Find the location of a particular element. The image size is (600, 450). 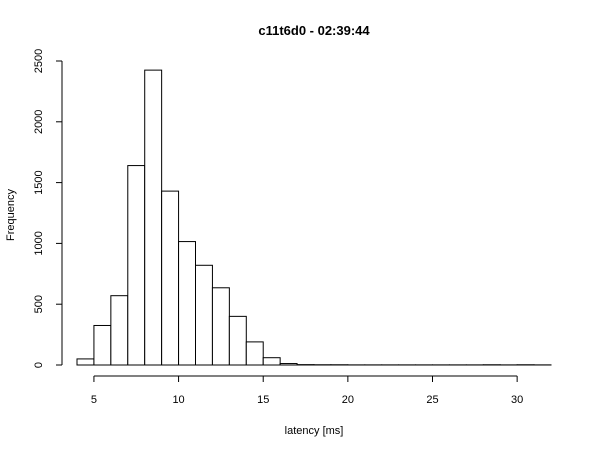

y-tick-label-1000: 1000 is located at coordinates (39, 243).